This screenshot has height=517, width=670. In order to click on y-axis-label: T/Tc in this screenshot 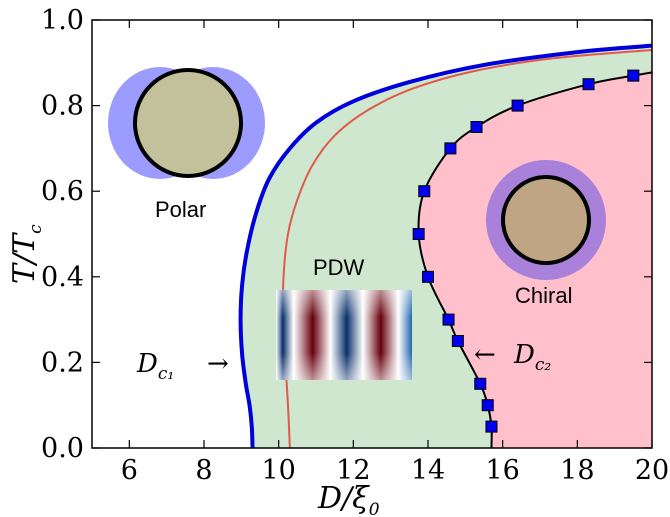, I will do `click(26, 254)`.